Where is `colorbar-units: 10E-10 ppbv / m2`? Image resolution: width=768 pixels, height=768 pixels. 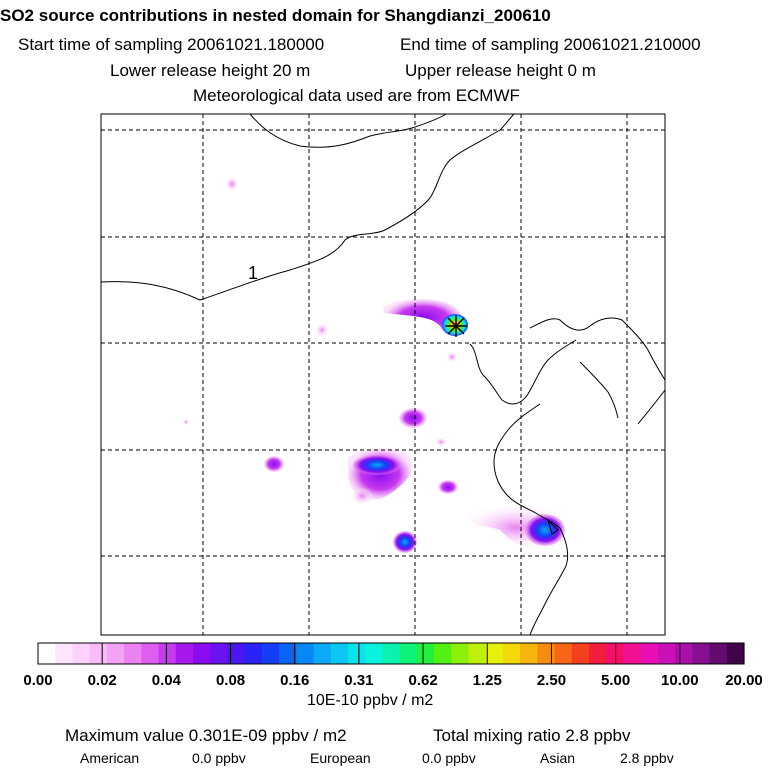
colorbar-units: 10E-10 ppbv / m2 is located at coordinates (370, 700).